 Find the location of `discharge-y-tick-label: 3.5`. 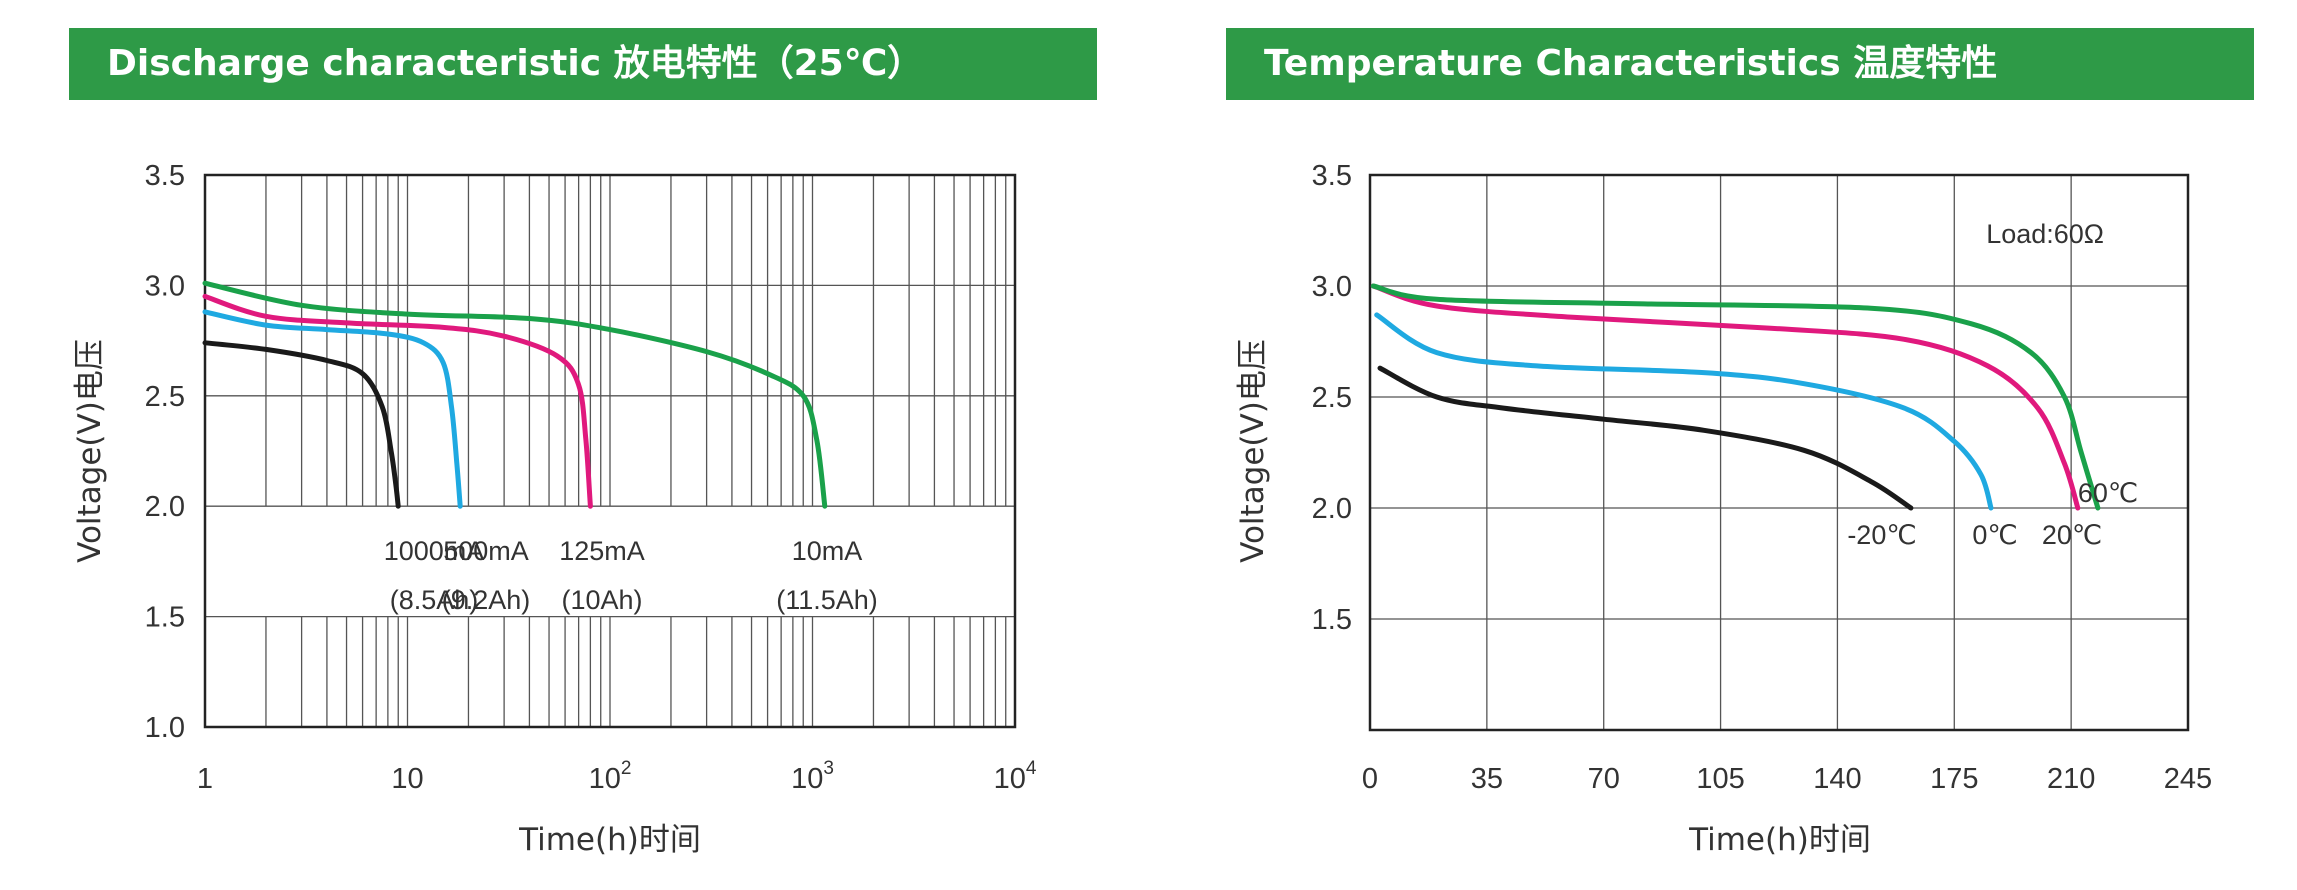

discharge-y-tick-label: 3.5 is located at coordinates (165, 176).